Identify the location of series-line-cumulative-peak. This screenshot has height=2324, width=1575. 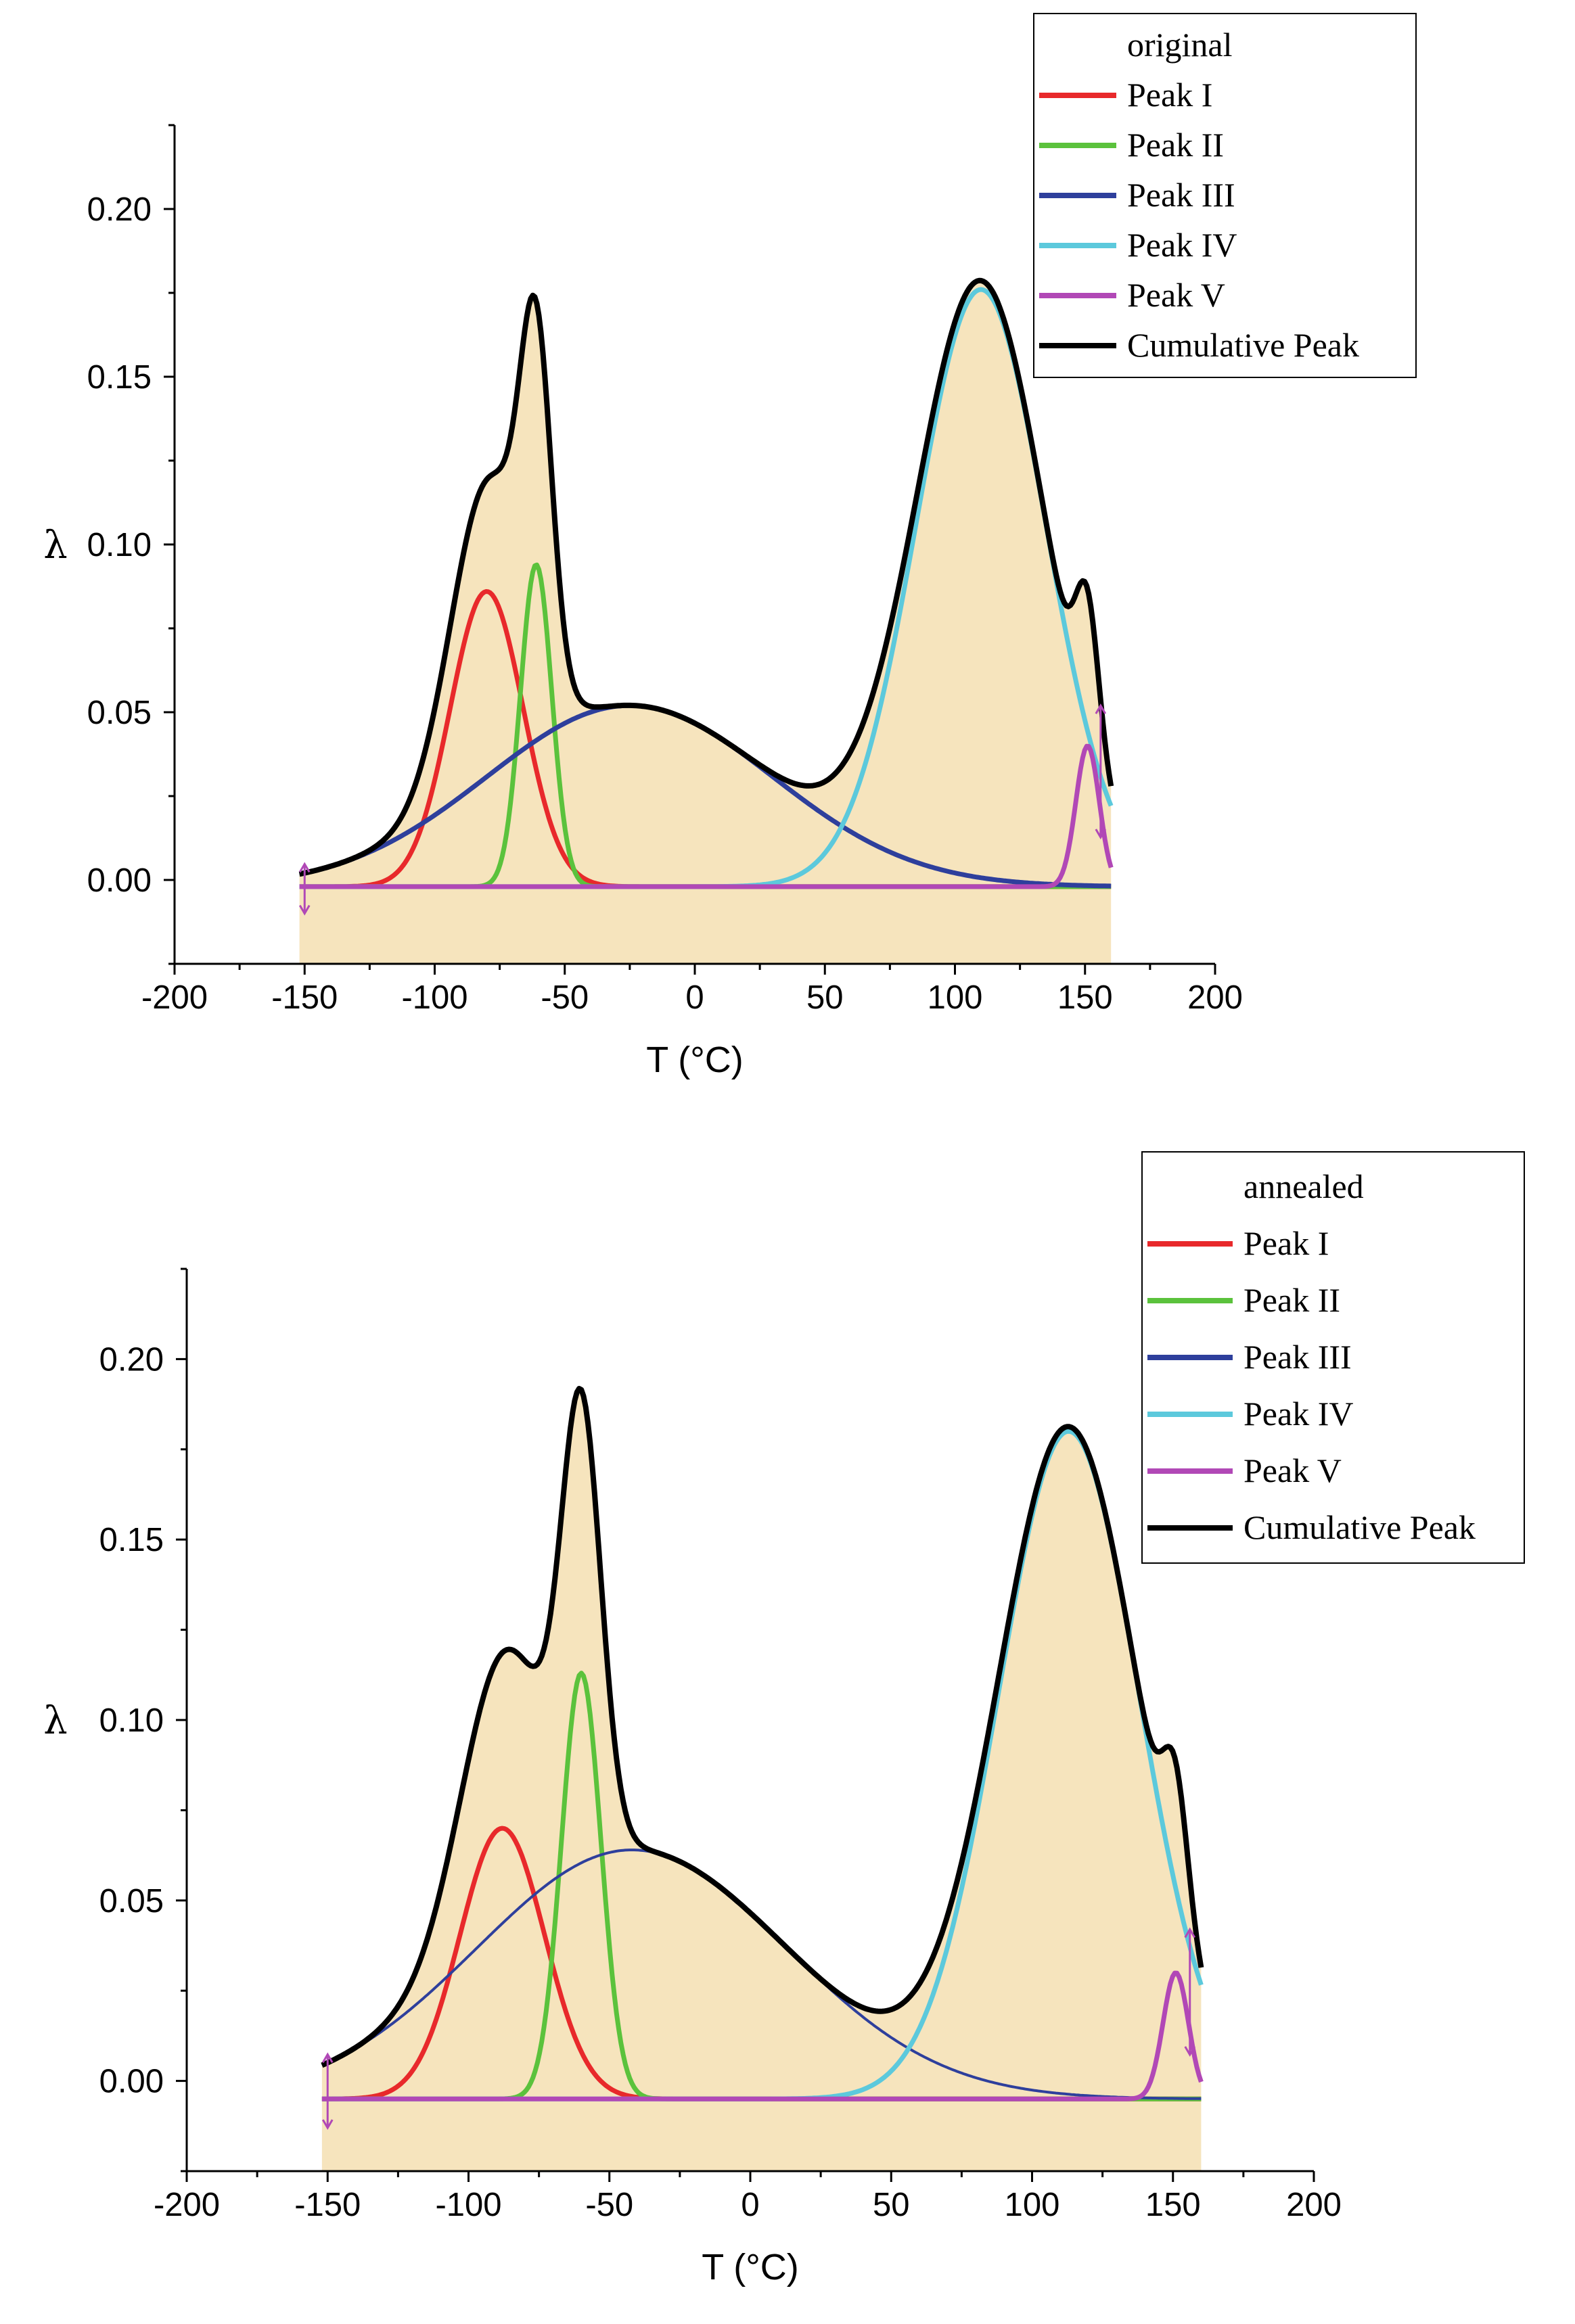
(706, 577).